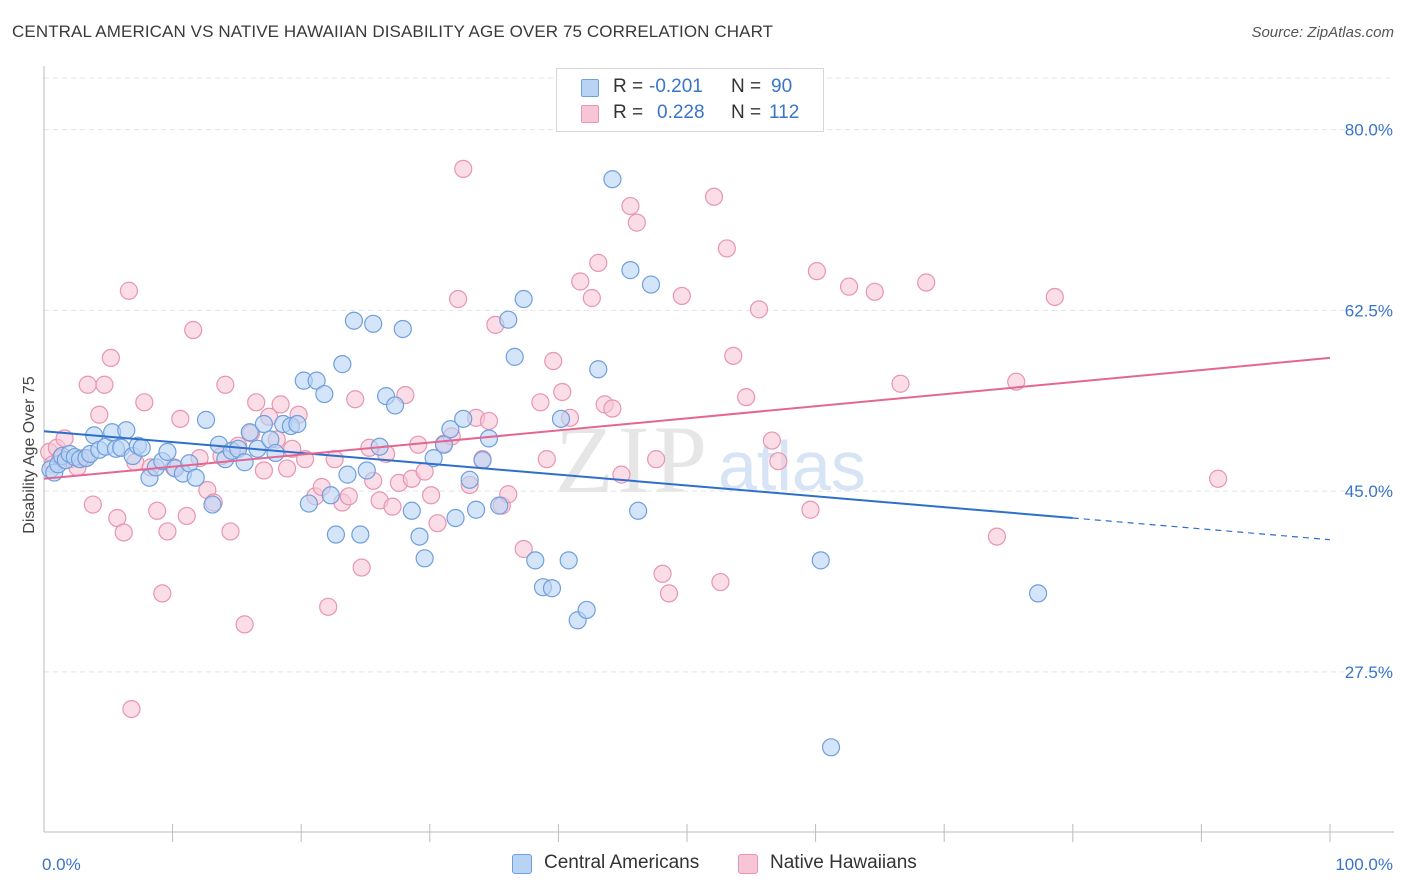  I want to click on trend-line-central-americans, so click(558, 475).